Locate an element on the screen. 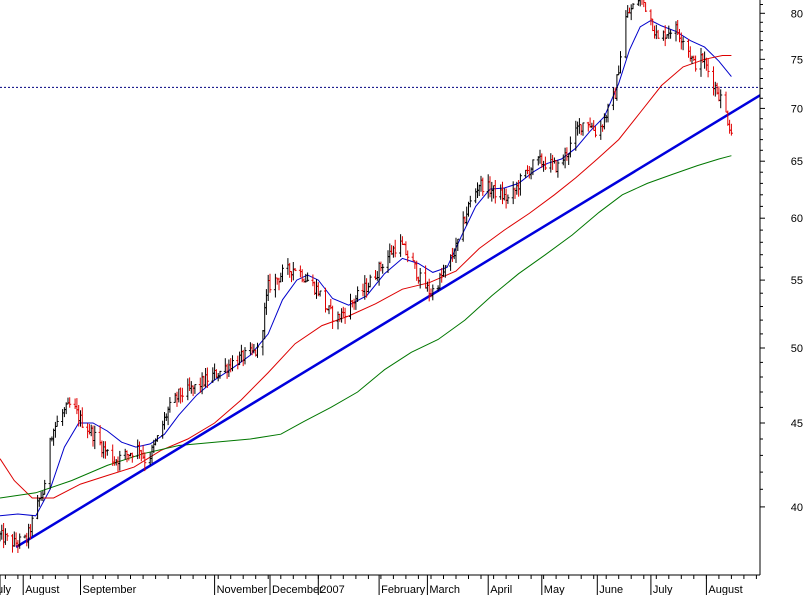  x-tick-label: December is located at coordinates (297, 589).